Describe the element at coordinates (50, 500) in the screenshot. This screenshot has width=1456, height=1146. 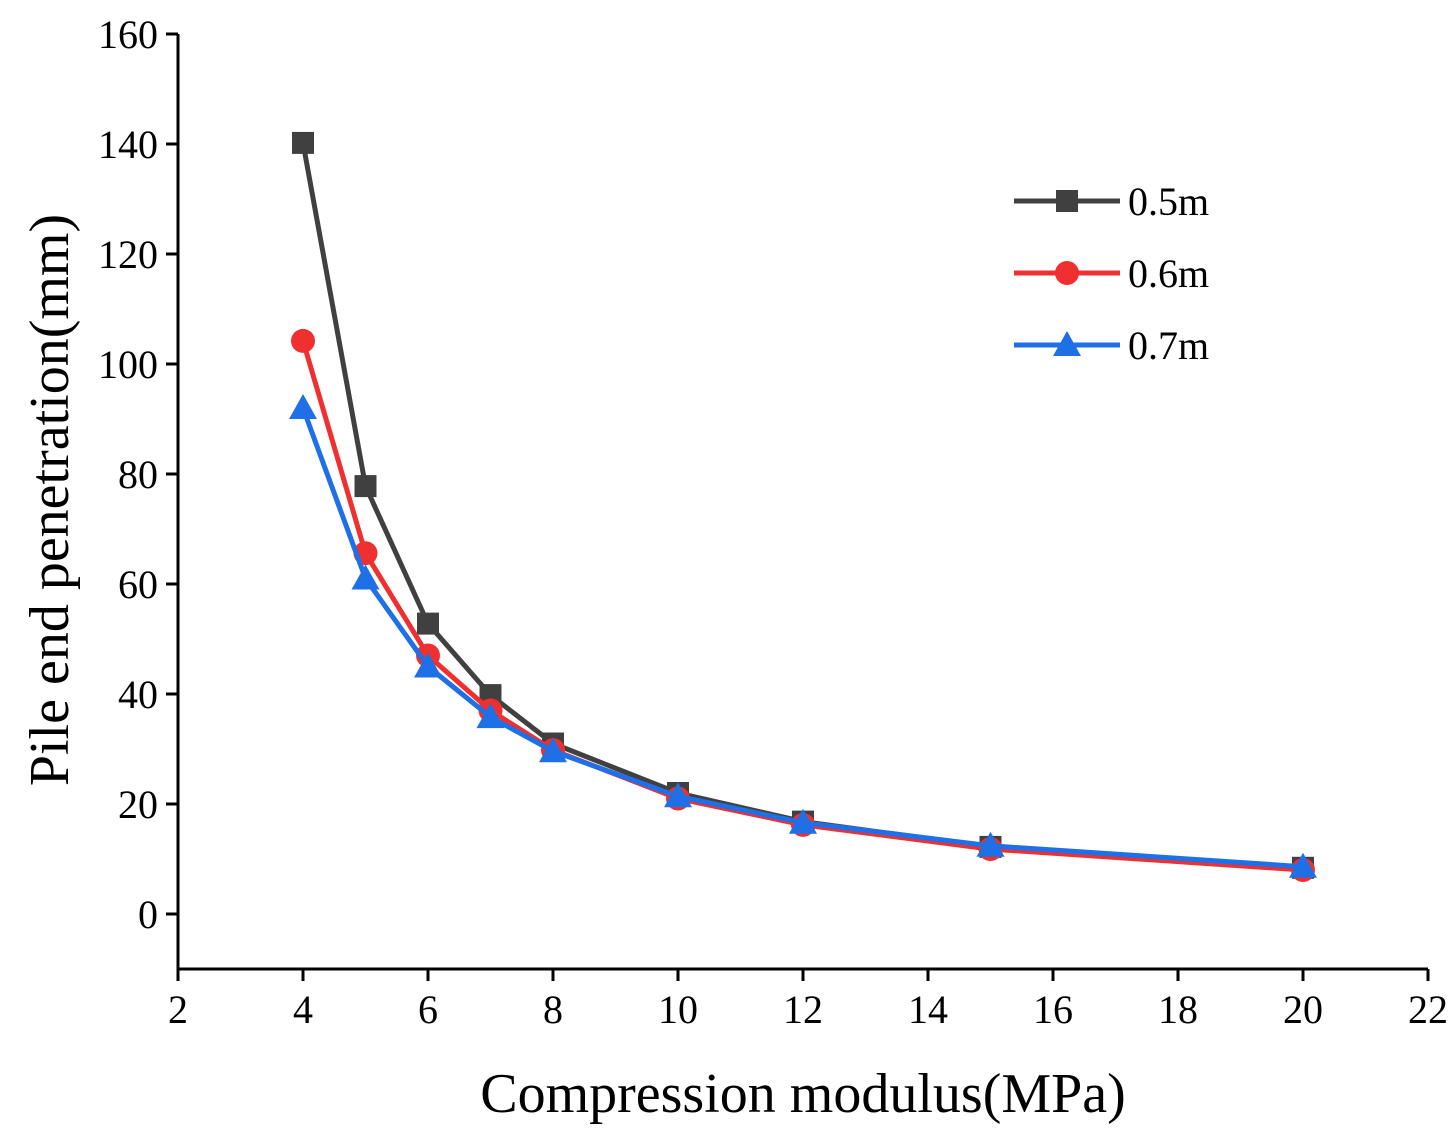
I see `y-axis-title: Pile end penetration(mm)` at that location.